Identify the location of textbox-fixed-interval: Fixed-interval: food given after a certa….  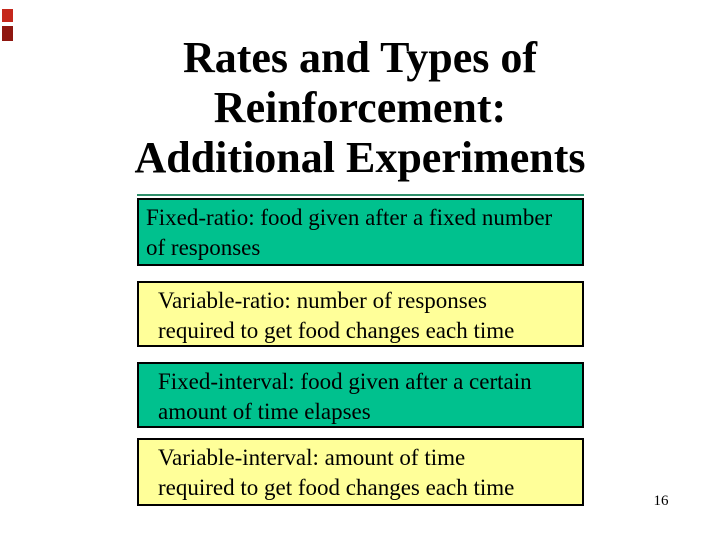
(360, 395).